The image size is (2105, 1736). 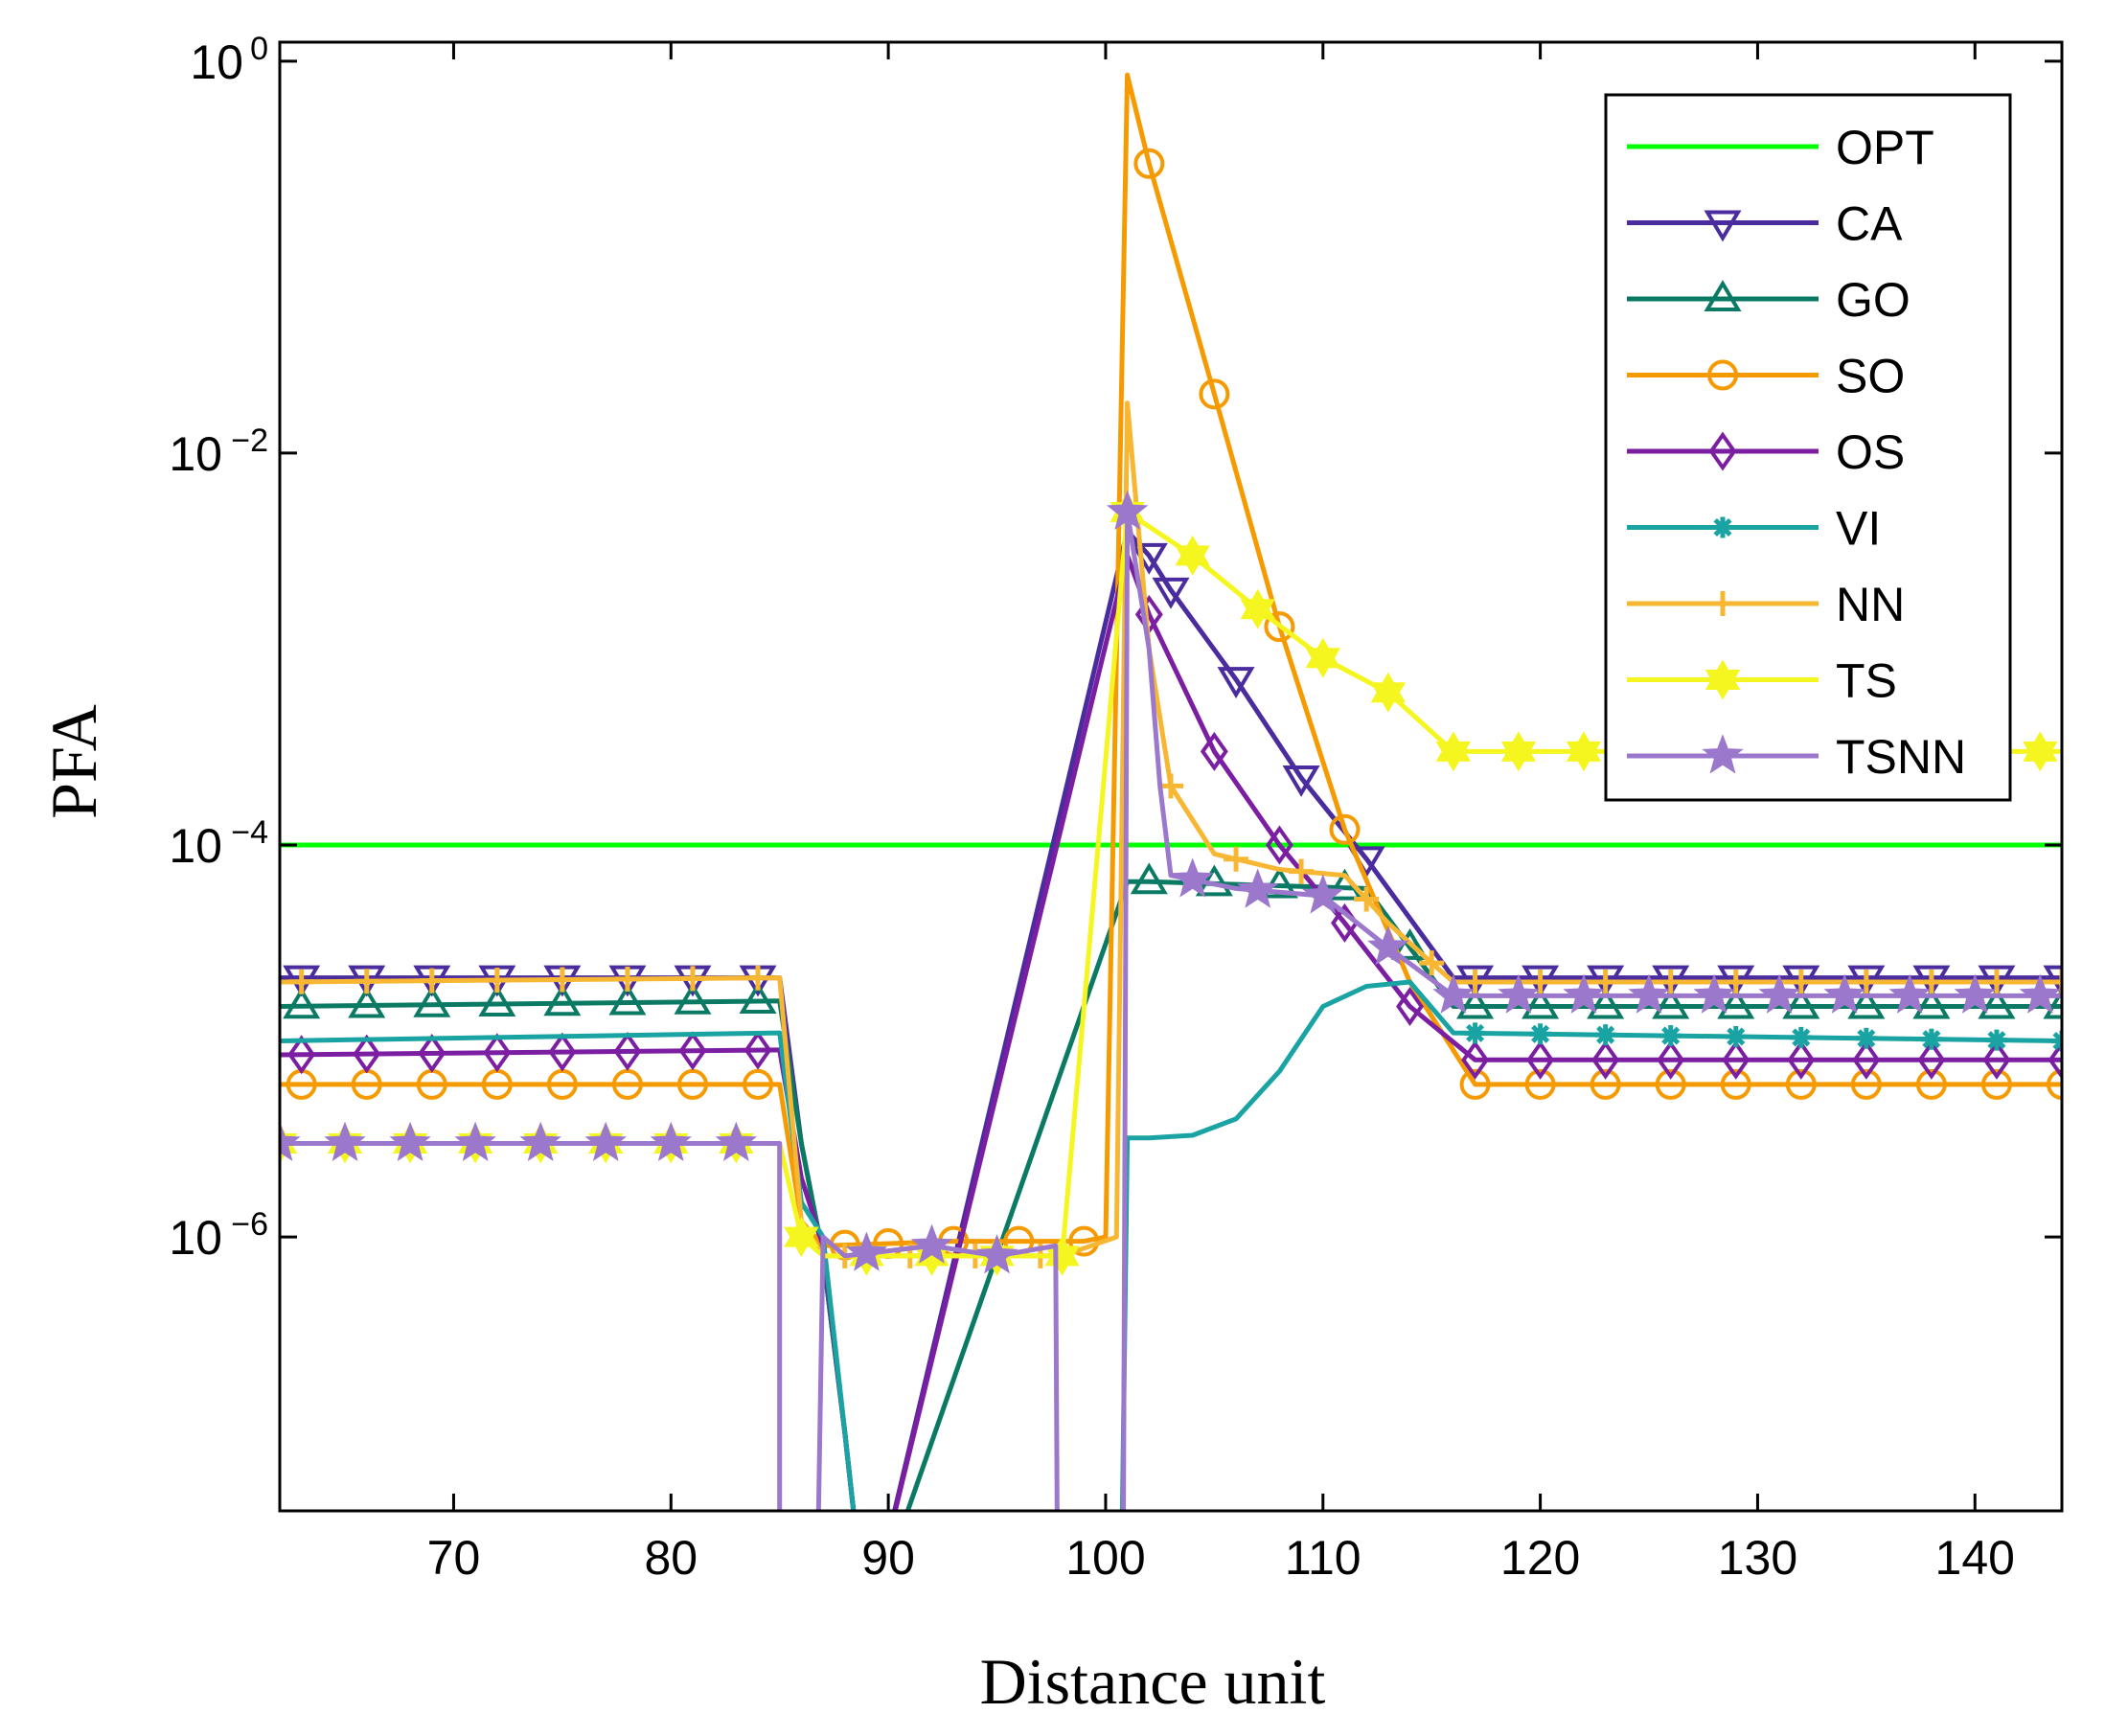 What do you see at coordinates (1869, 224) in the screenshot?
I see `legend-label-ca: CA` at bounding box center [1869, 224].